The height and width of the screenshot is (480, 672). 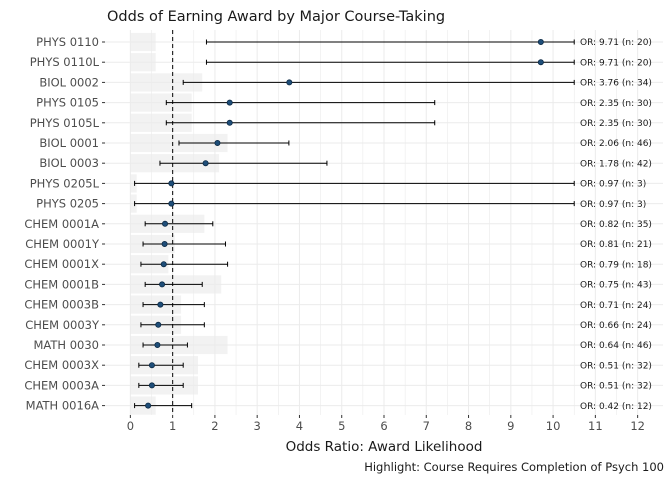 I want to click on x-tick-label: 0, so click(x=130, y=426).